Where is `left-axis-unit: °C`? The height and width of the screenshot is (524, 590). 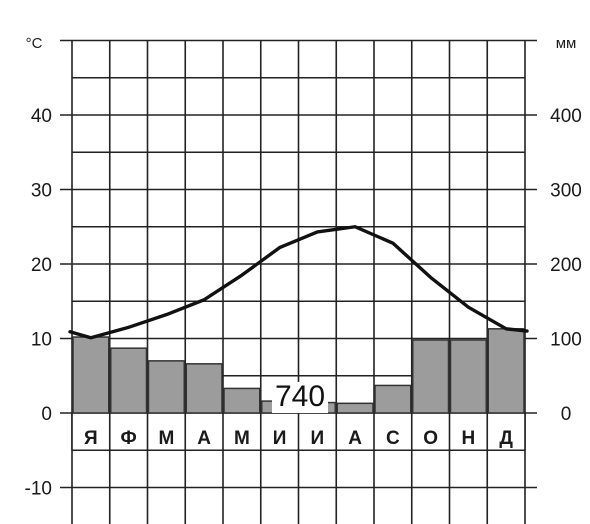
left-axis-unit: °C is located at coordinates (34, 43).